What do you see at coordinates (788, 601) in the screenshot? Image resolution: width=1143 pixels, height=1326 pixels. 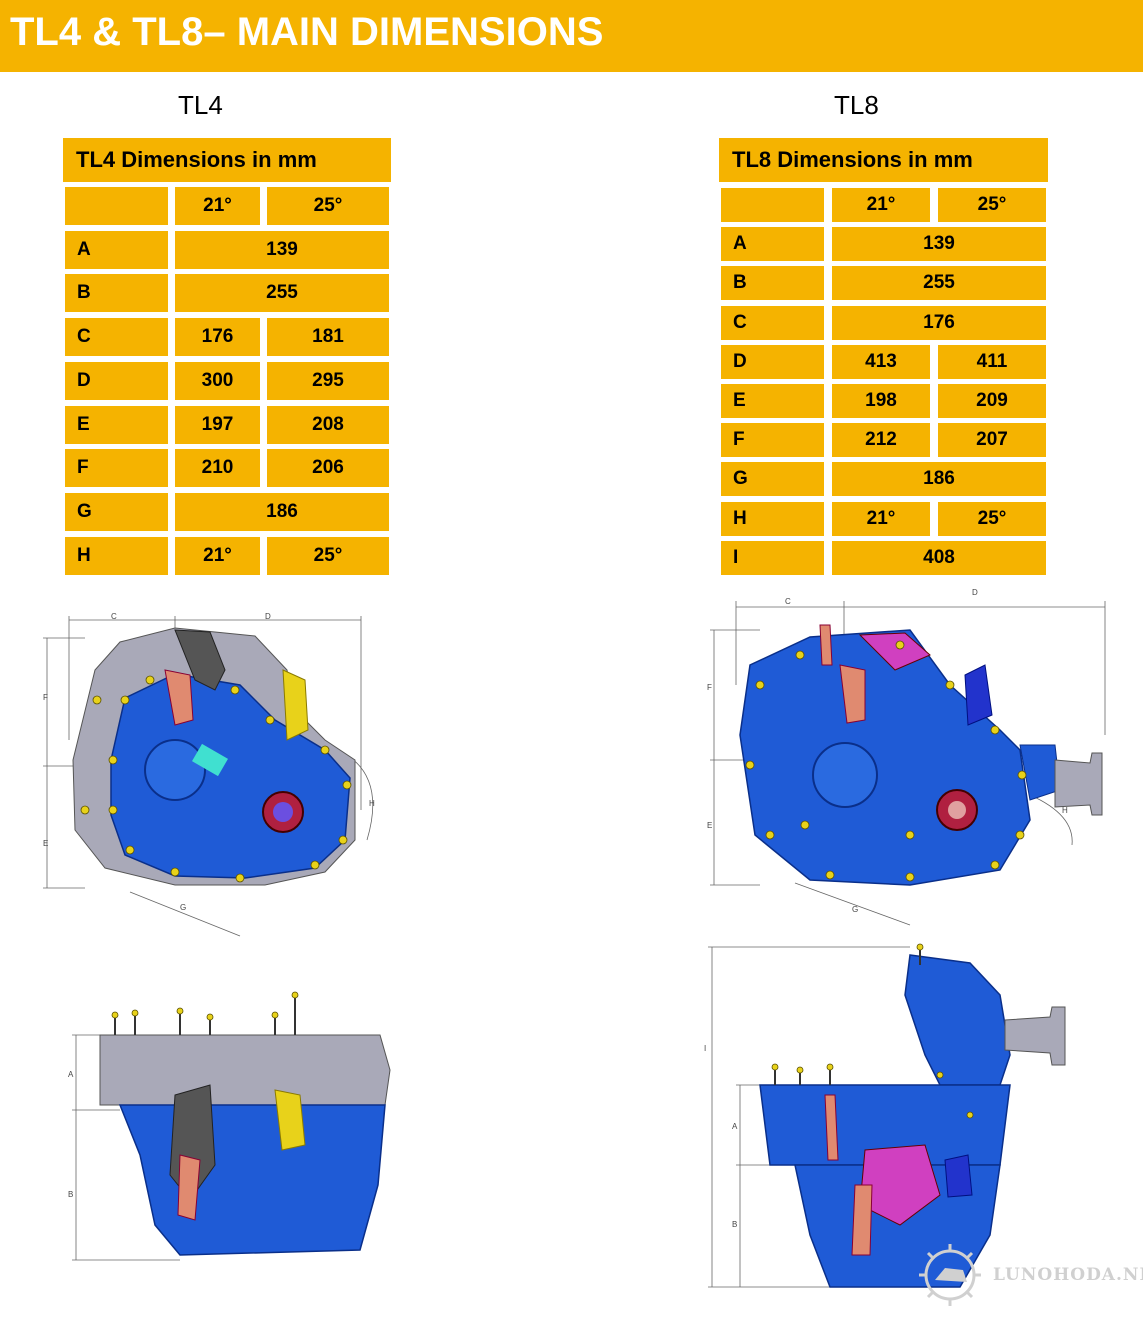 I see `tl8-front-dim-c: C` at bounding box center [788, 601].